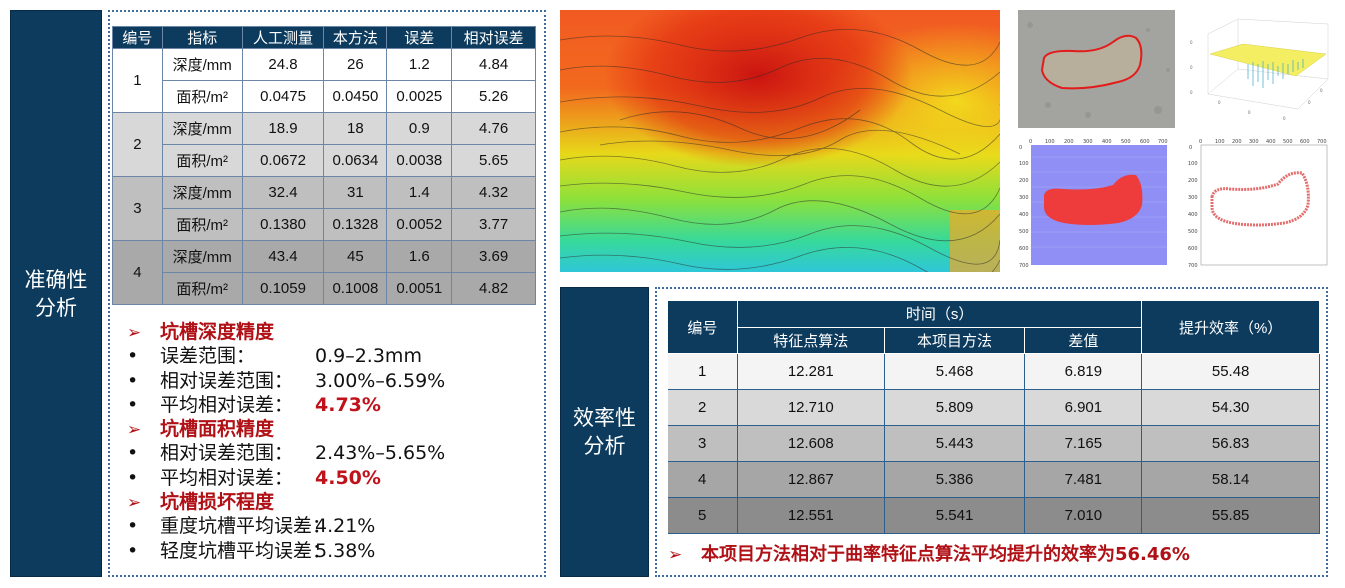 The width and height of the screenshot is (1345, 588). Describe the element at coordinates (955, 479) in the screenshot. I see `table-cell: 5.386` at that location.